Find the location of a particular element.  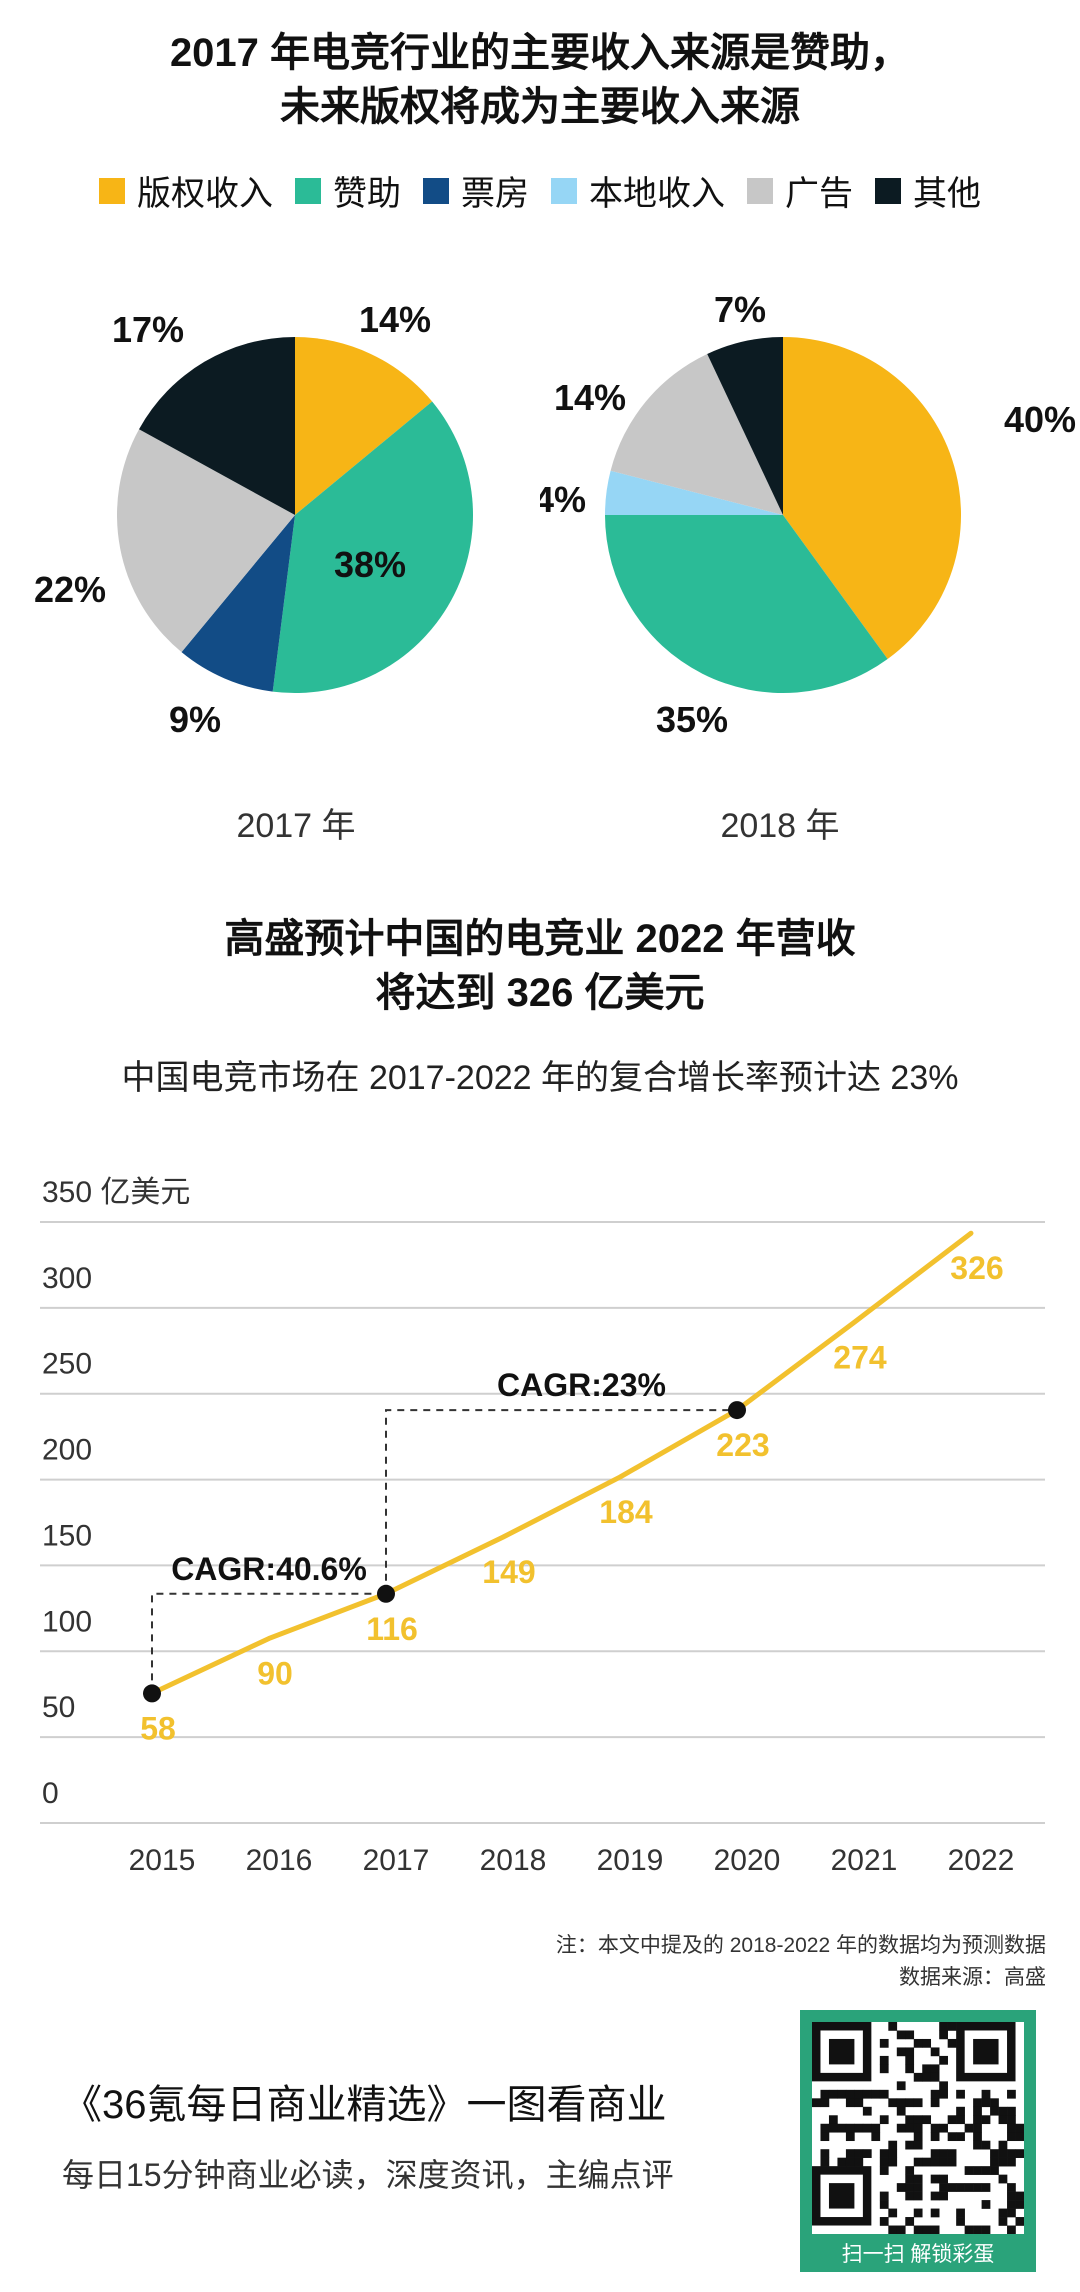

legend-item: 其他 is located at coordinates (928, 190).